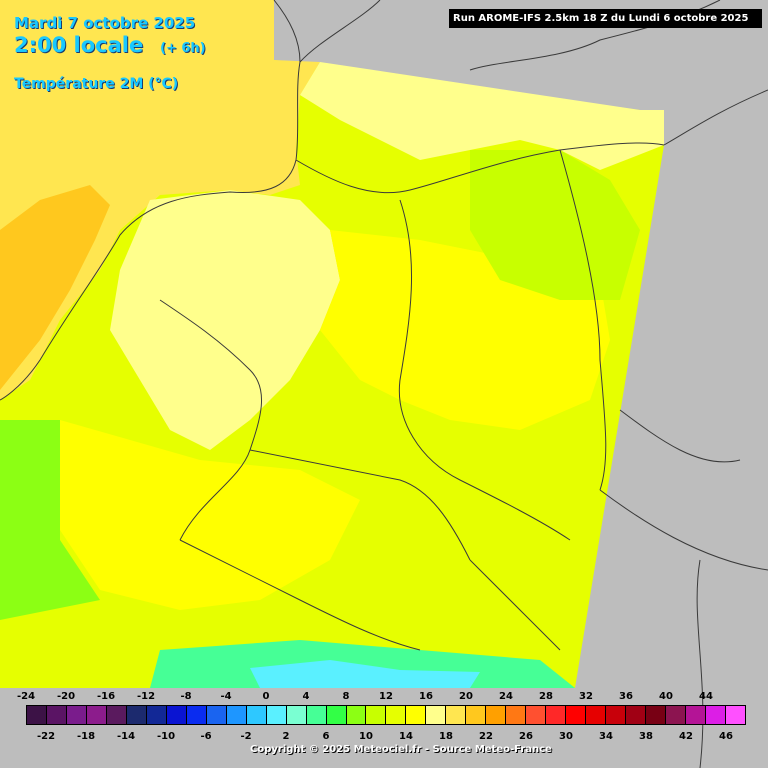 The image size is (768, 768). What do you see at coordinates (106, 696) in the screenshot?
I see `legend-top-label: -16` at bounding box center [106, 696].